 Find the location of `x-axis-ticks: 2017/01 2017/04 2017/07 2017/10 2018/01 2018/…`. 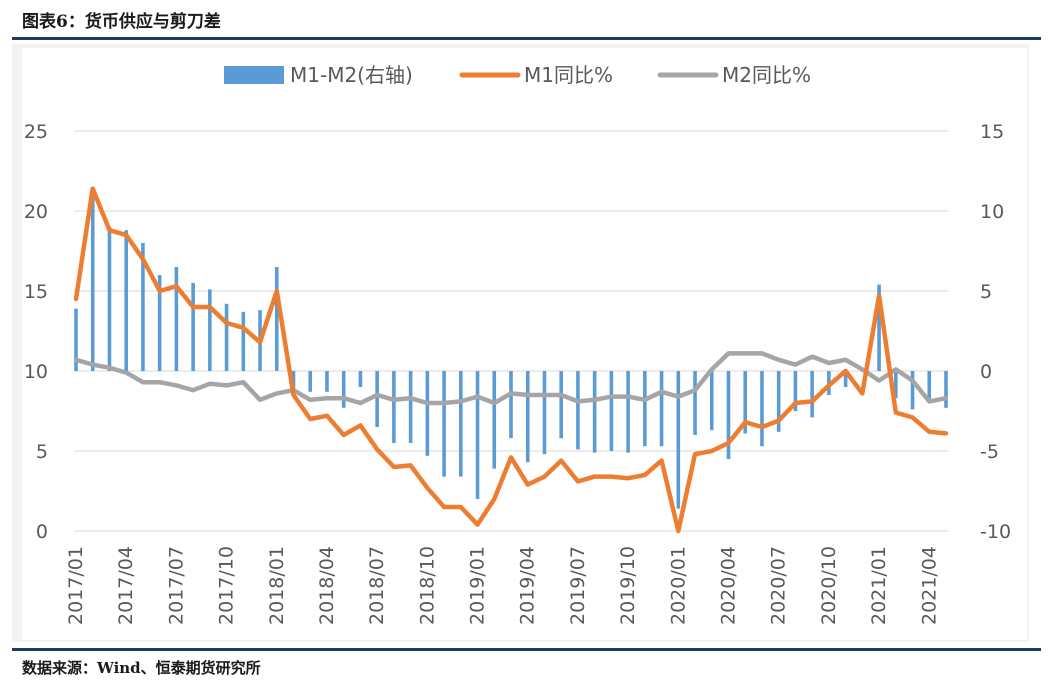

x-axis-ticks: 2017/01 2017/04 2017/07 2017/10 2018/01 2018/… is located at coordinates (502, 585).